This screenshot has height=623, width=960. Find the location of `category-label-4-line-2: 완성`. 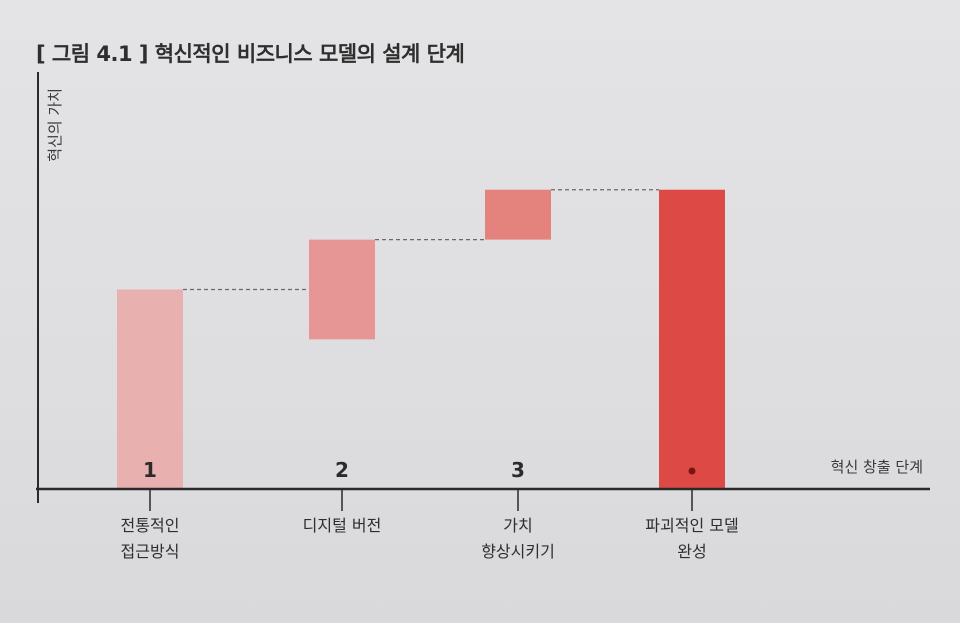

category-label-4-line-2: 완성 is located at coordinates (691, 551).